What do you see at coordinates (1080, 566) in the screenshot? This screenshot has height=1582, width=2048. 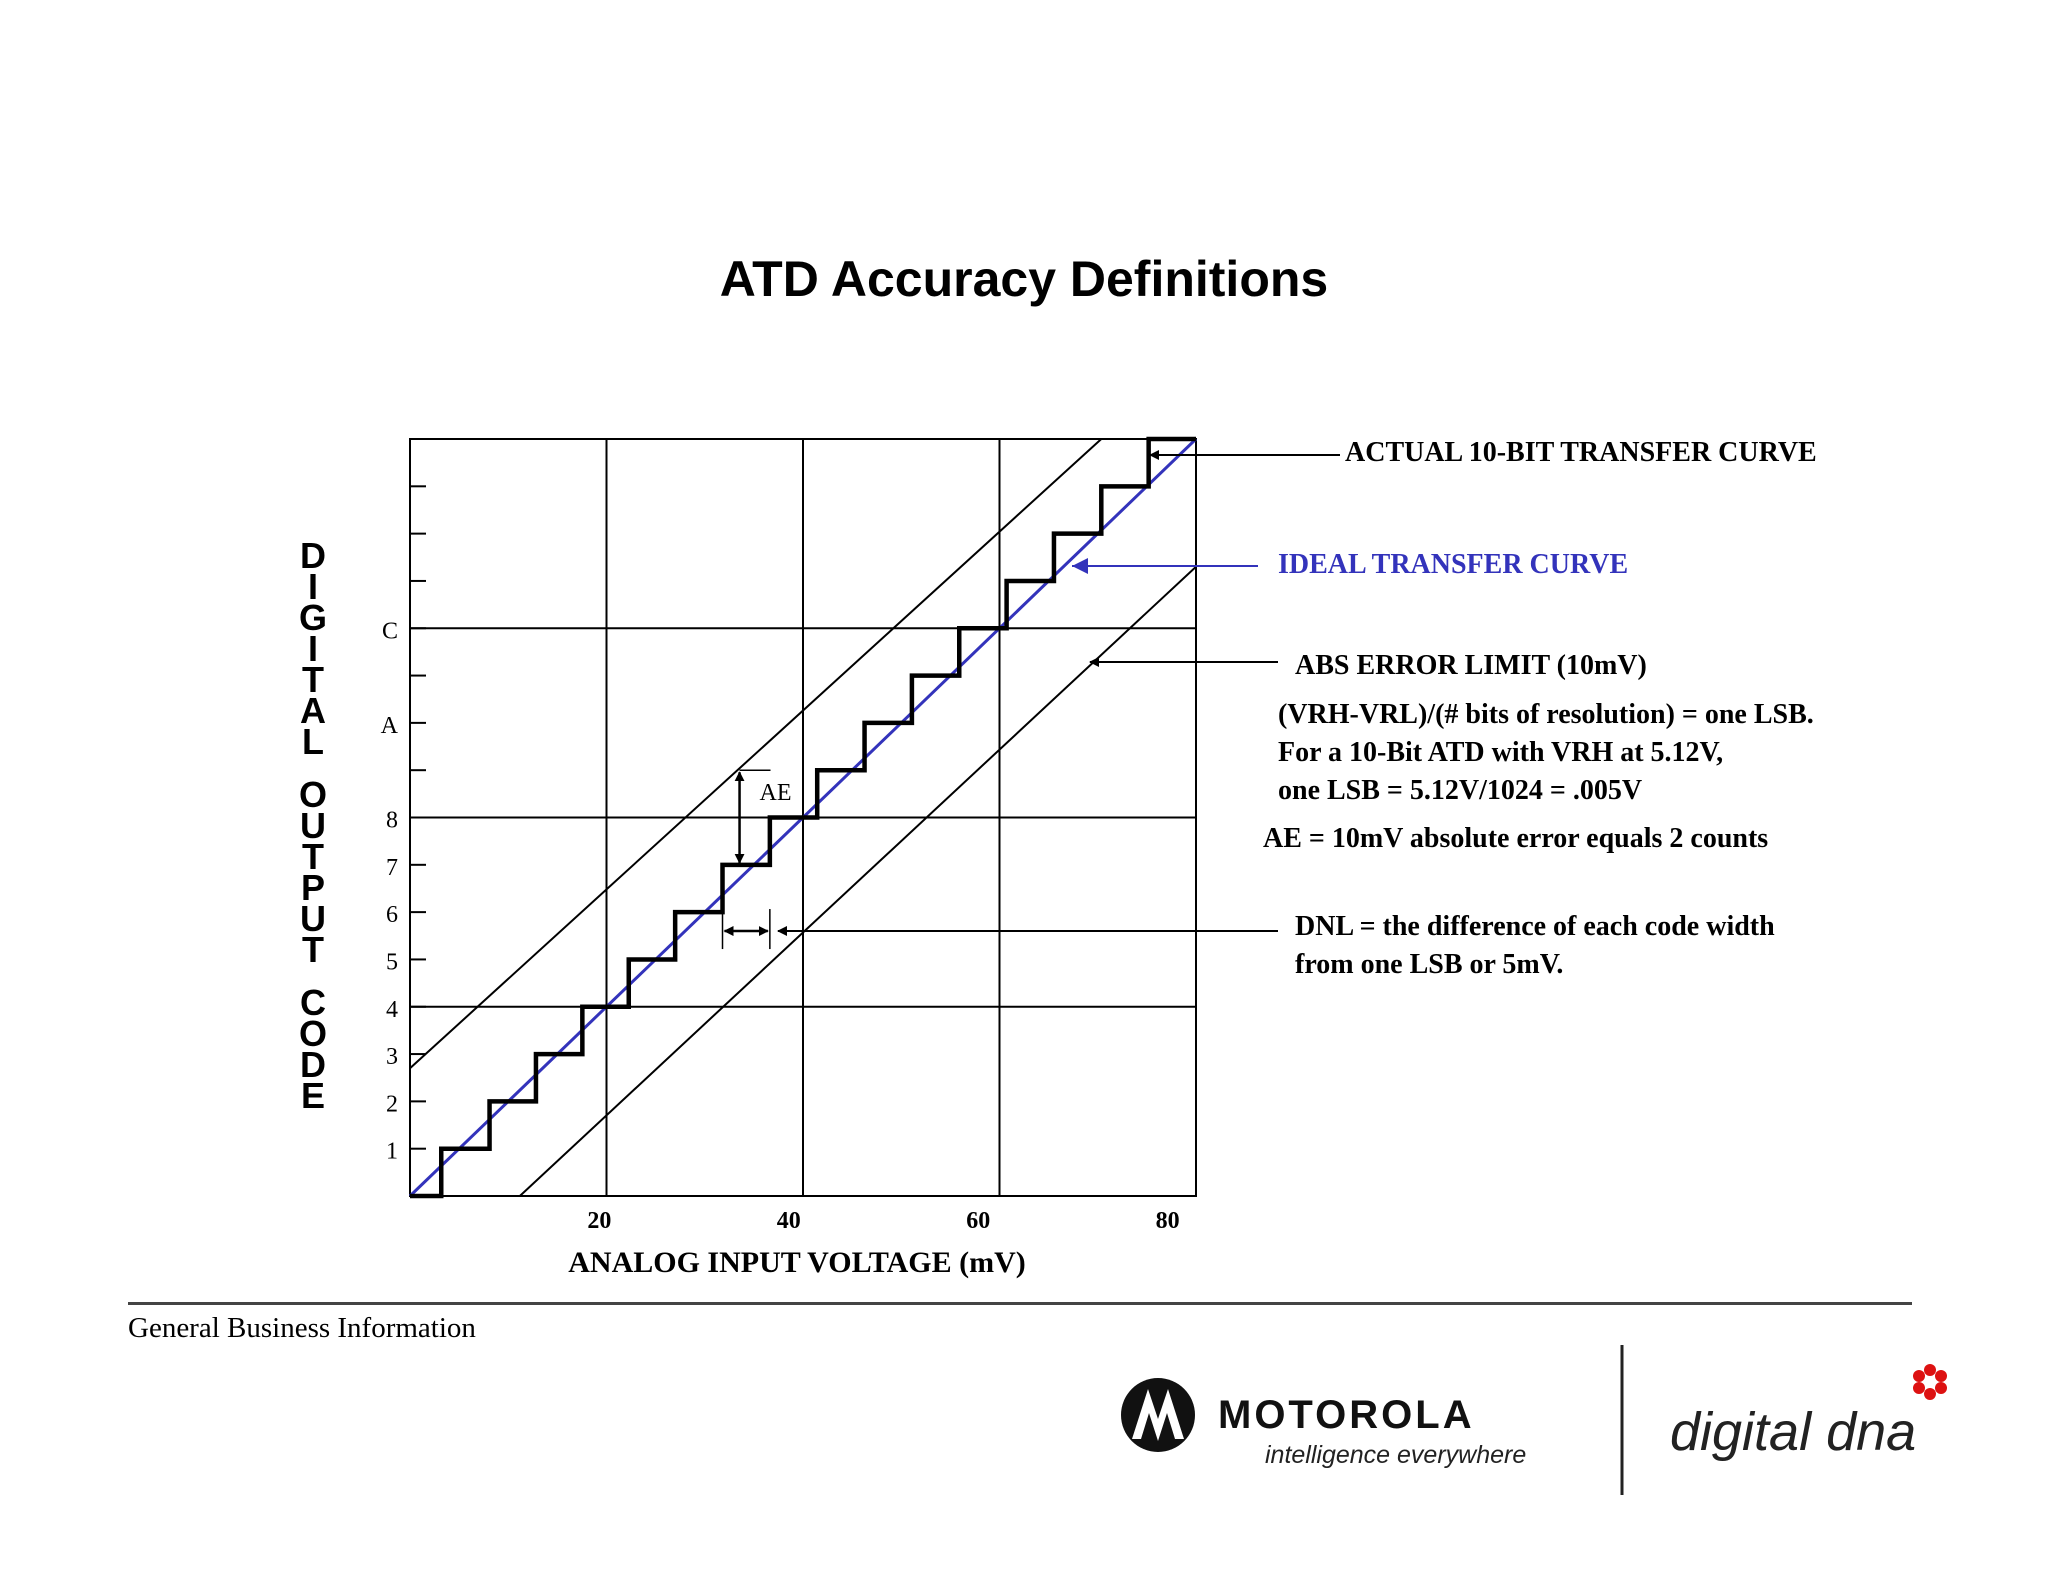 I see `ideal-callout-arrowhead` at bounding box center [1080, 566].